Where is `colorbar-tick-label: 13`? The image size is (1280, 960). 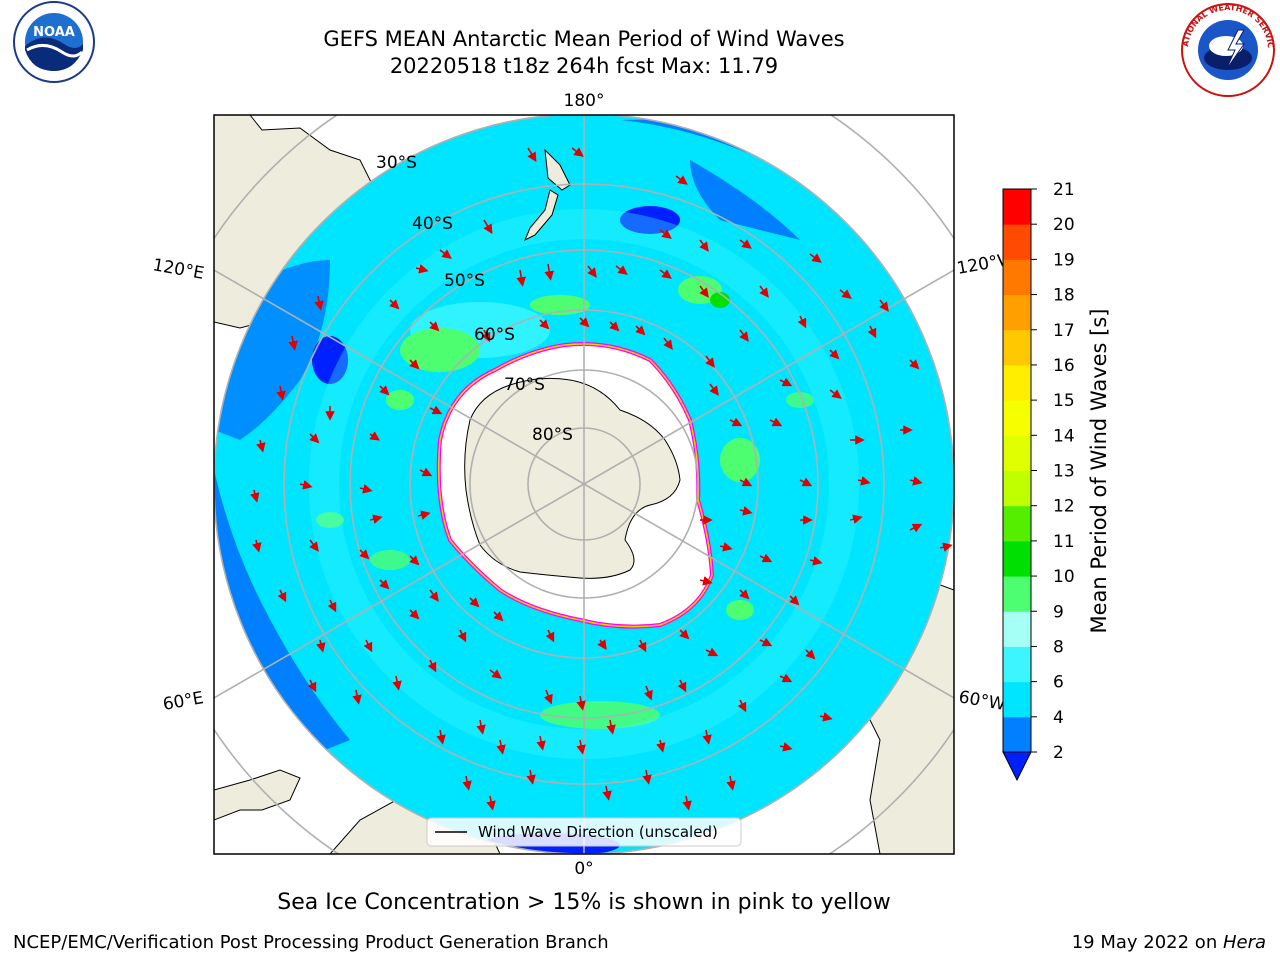 colorbar-tick-label: 13 is located at coordinates (1064, 472).